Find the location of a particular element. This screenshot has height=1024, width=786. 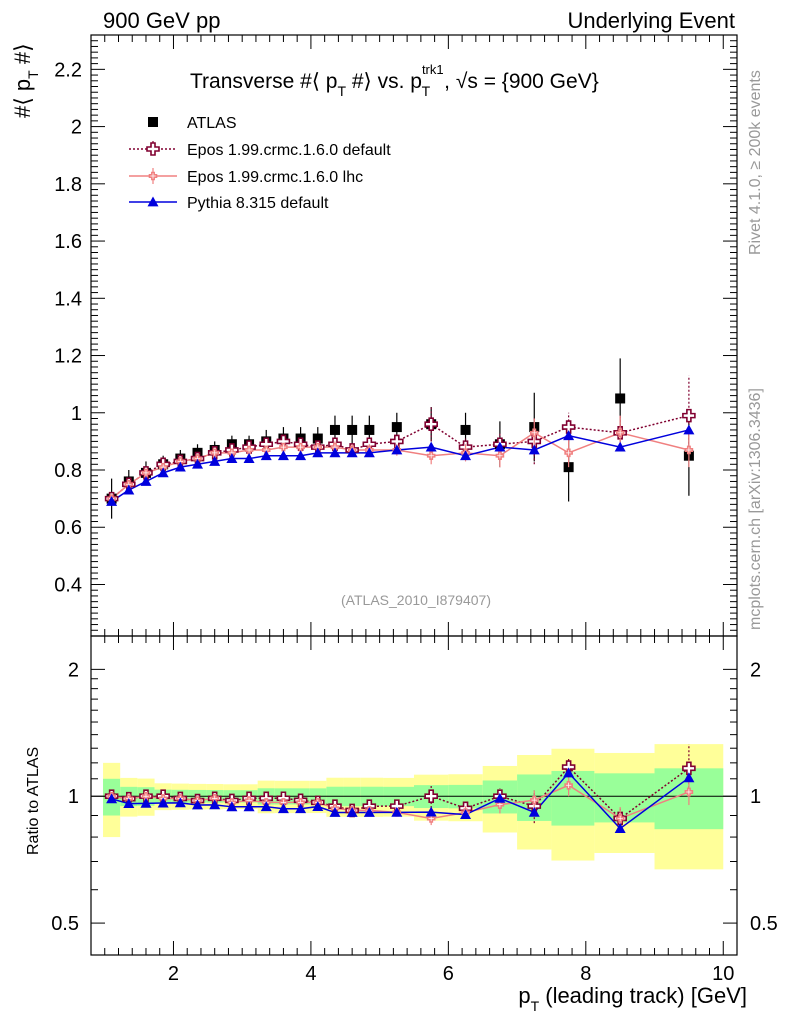

y-axis-label: #⟨ pT #⟩ is located at coordinates (25, 80).